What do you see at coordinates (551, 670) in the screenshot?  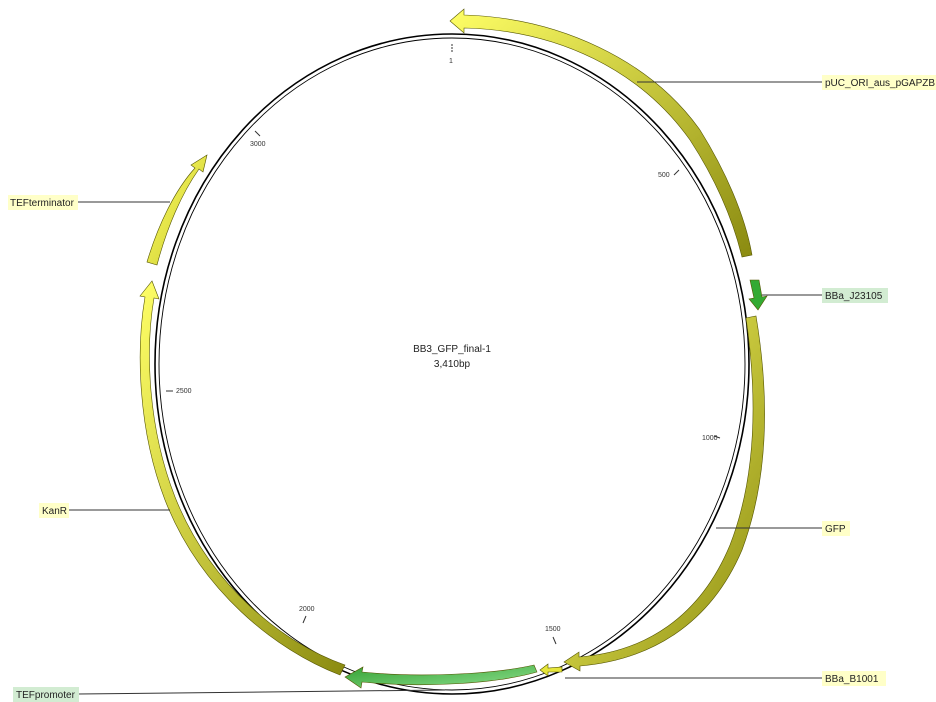 I see `feature-arrow-BBa_B1001` at bounding box center [551, 670].